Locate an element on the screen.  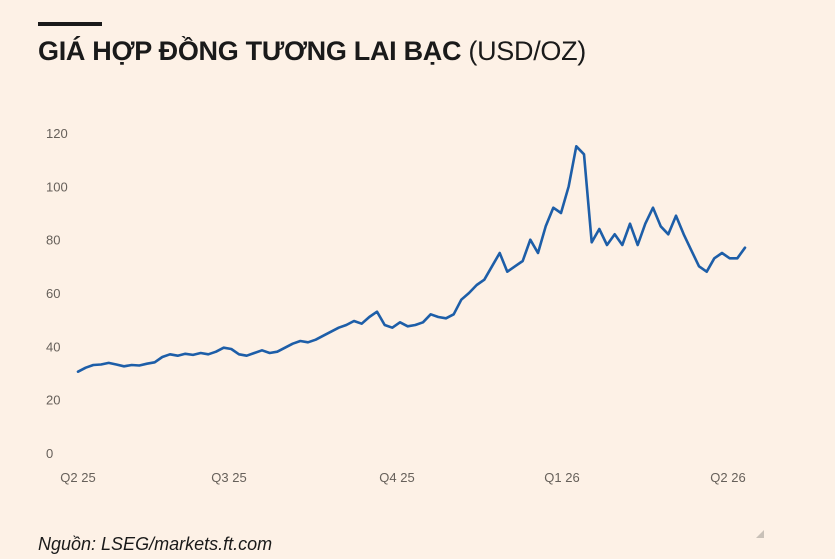
x-axis-ticks: Q2 25 Q3 25 Q4 25 Q1 26 Q2 26 is located at coordinates (402, 477).